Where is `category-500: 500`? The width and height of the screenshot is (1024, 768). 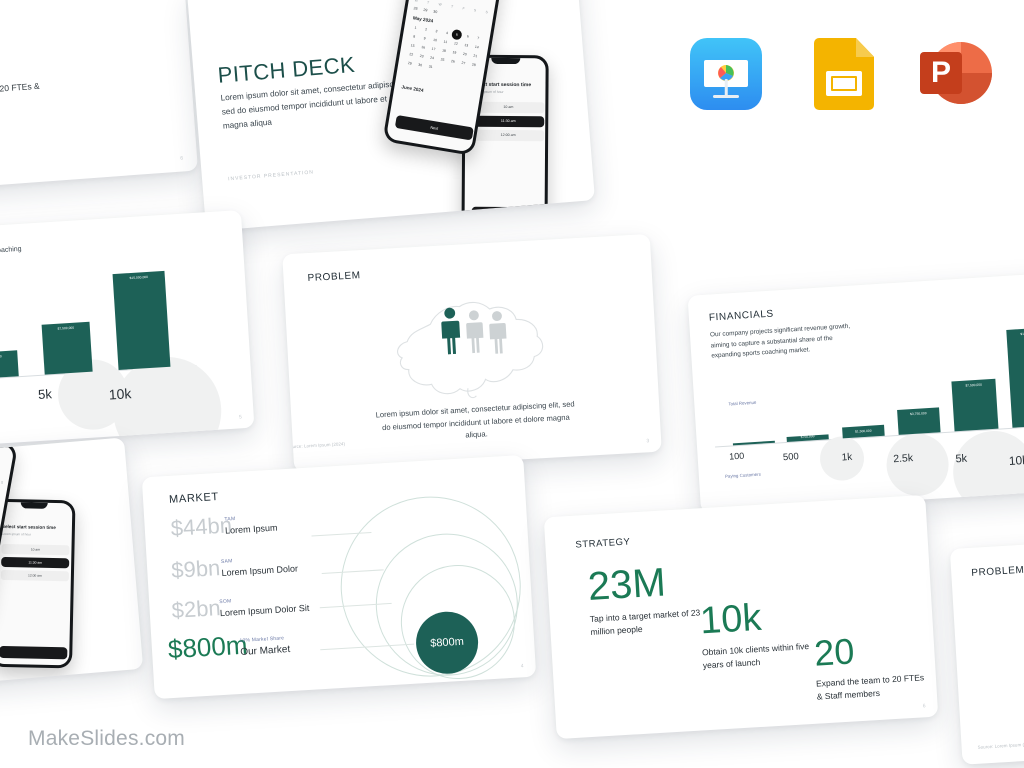
category-500: 500 is located at coordinates (791, 457).